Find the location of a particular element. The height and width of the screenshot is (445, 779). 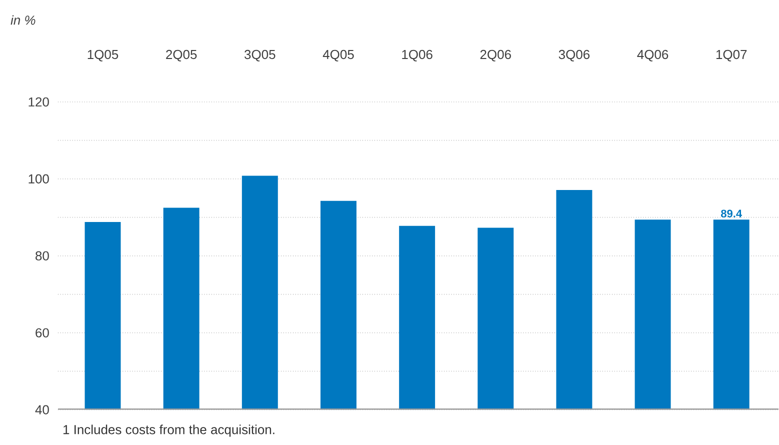

x-tick-label: 1Q05 is located at coordinates (103, 56).